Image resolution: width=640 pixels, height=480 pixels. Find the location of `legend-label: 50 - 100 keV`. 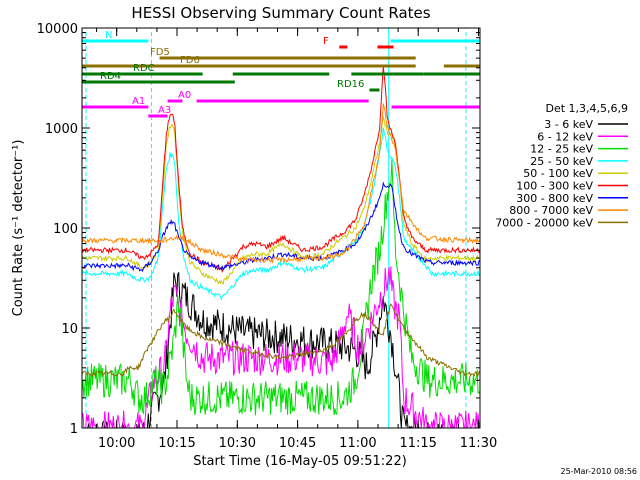

legend-label: 50 - 100 keV is located at coordinates (558, 173).